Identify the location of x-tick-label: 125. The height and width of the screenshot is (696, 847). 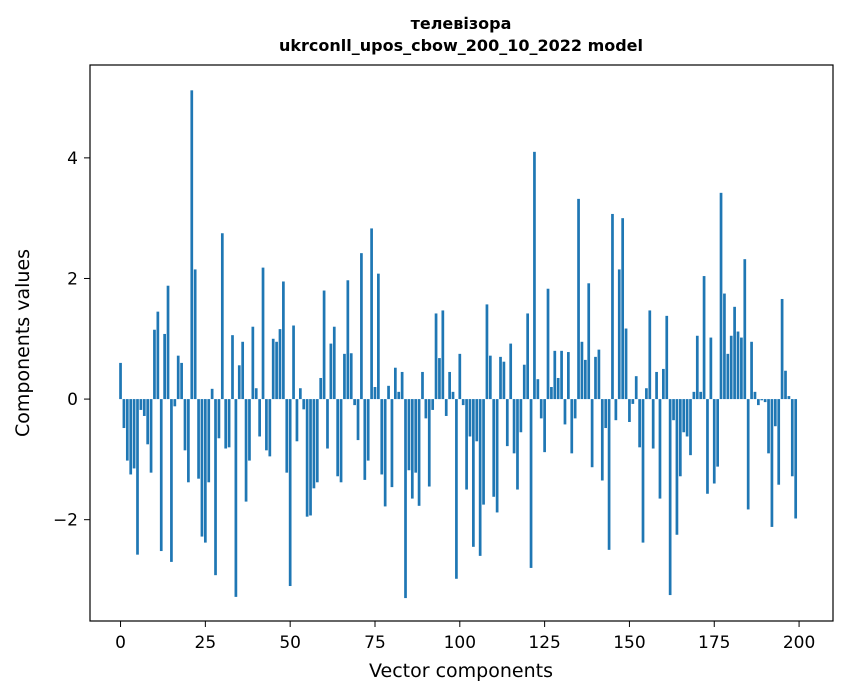
(544, 643).